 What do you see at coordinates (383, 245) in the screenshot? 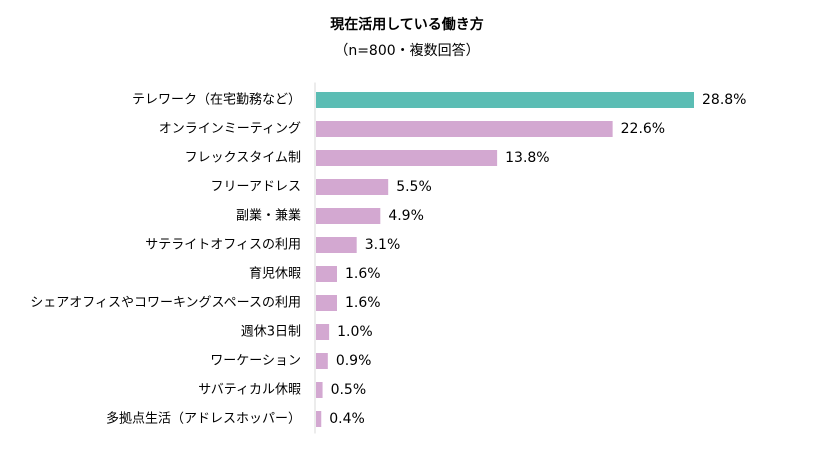
I see `data-label: 3.1%` at bounding box center [383, 245].